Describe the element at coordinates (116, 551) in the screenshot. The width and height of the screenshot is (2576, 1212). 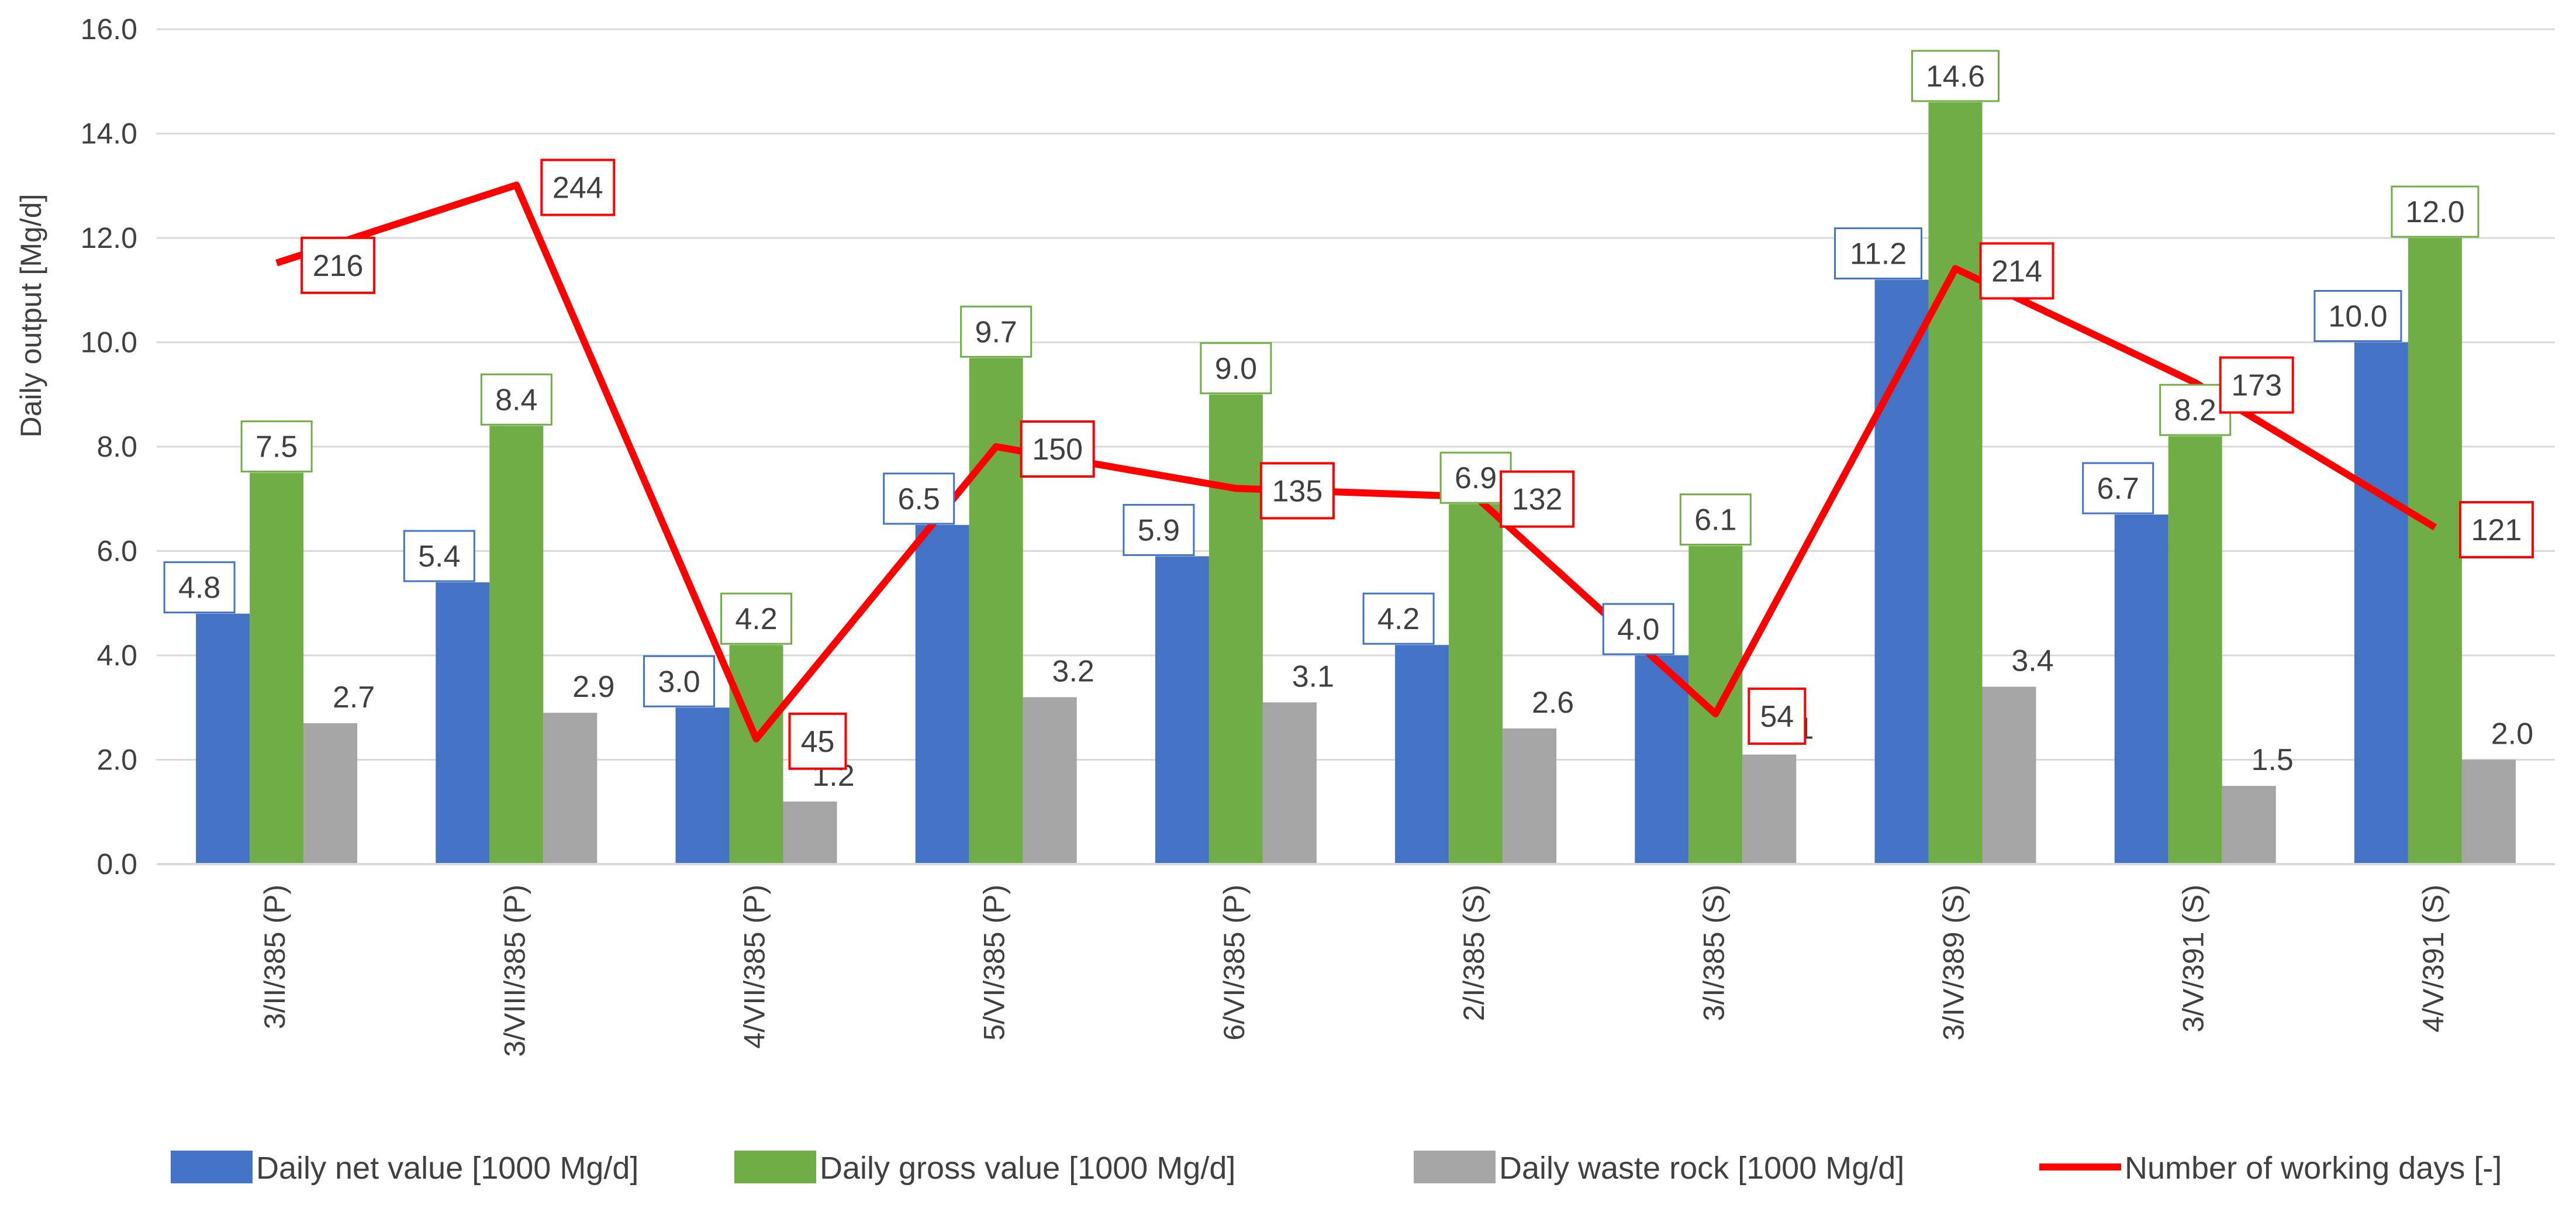
I see `y-tick-label: 6.0` at that location.